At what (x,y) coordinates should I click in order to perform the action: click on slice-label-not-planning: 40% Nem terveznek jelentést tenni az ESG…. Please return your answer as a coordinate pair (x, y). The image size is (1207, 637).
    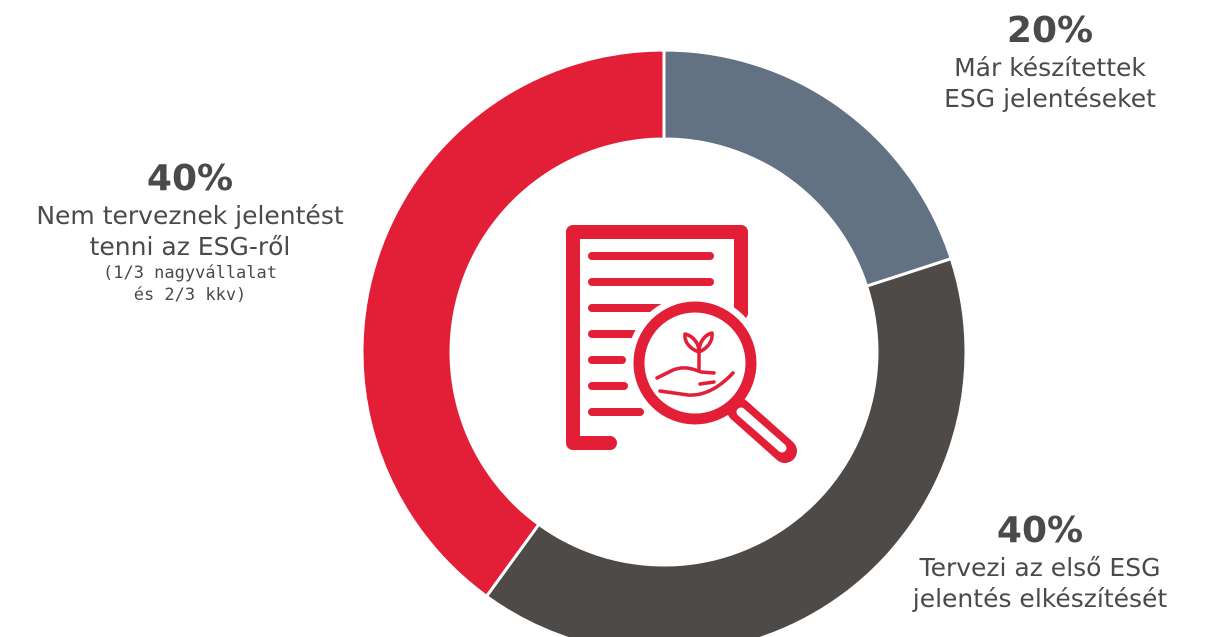
    Looking at the image, I should click on (190, 232).